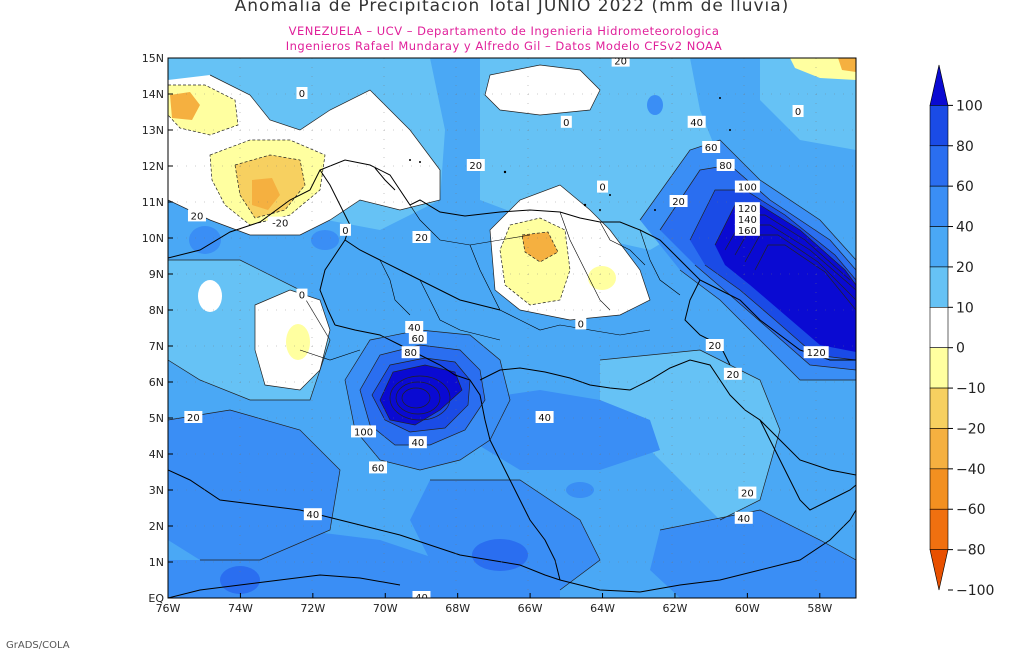 This screenshot has width=1024, height=655. What do you see at coordinates (153, 202) in the screenshot?
I see `lat-label: 11N` at bounding box center [153, 202].